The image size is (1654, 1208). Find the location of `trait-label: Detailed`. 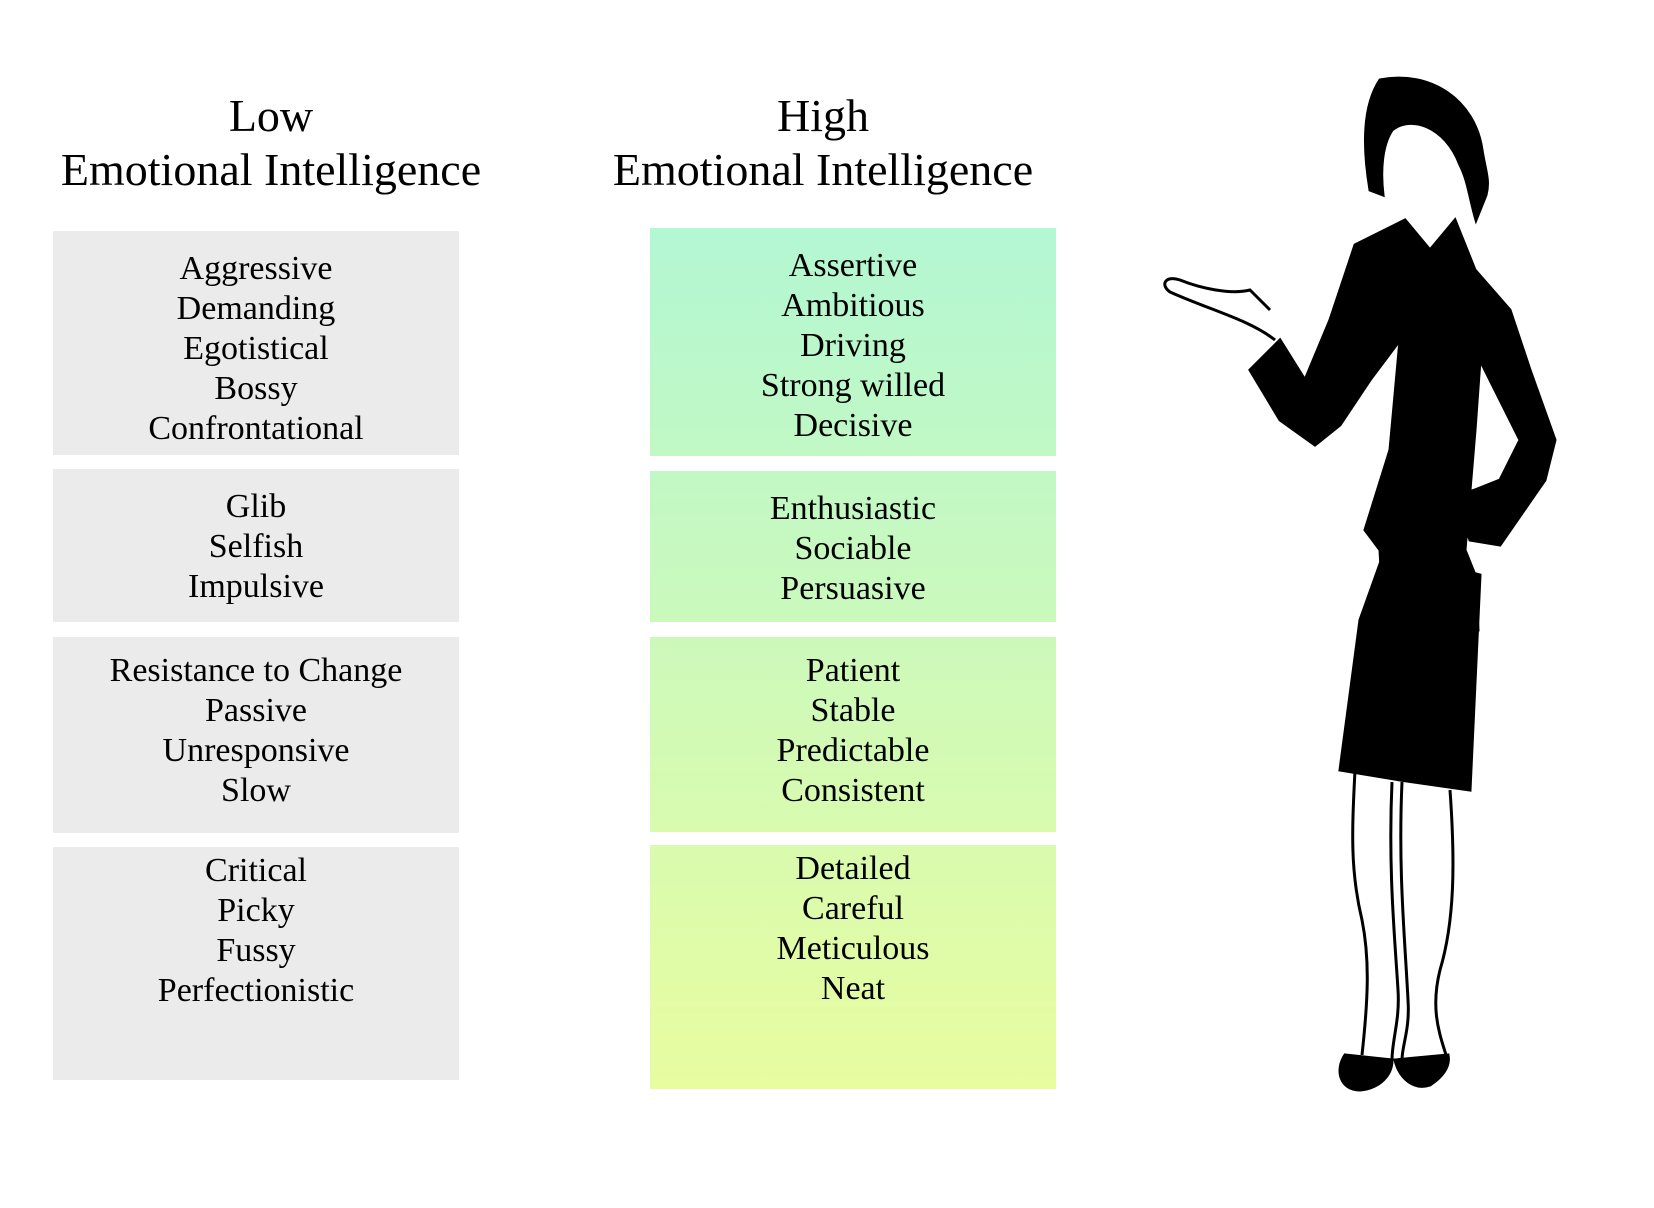

trait-label: Detailed is located at coordinates (853, 868).